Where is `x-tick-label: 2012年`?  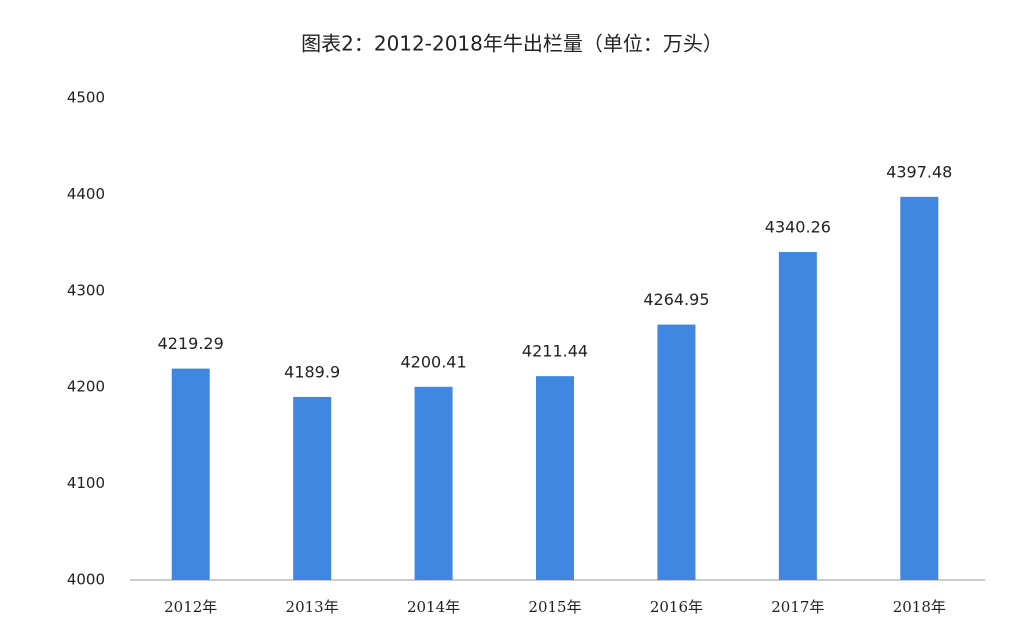
x-tick-label: 2012年 is located at coordinates (190, 607).